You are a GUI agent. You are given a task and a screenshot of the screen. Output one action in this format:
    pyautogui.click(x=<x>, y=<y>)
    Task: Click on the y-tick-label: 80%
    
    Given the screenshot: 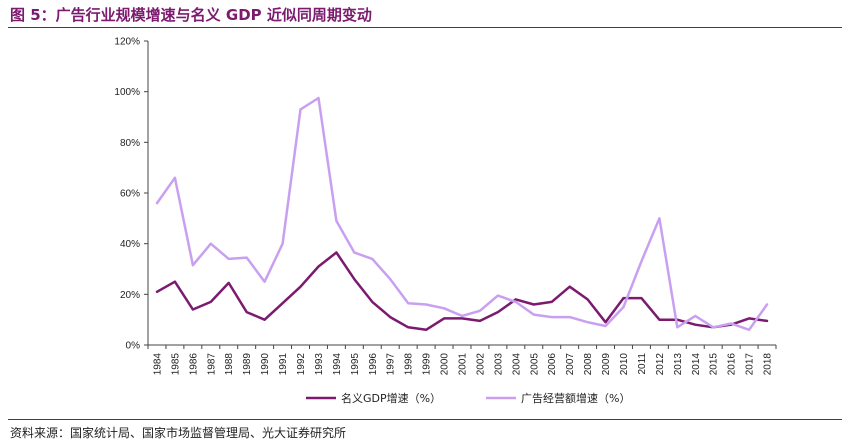 What is the action you would take?
    pyautogui.click(x=130, y=143)
    